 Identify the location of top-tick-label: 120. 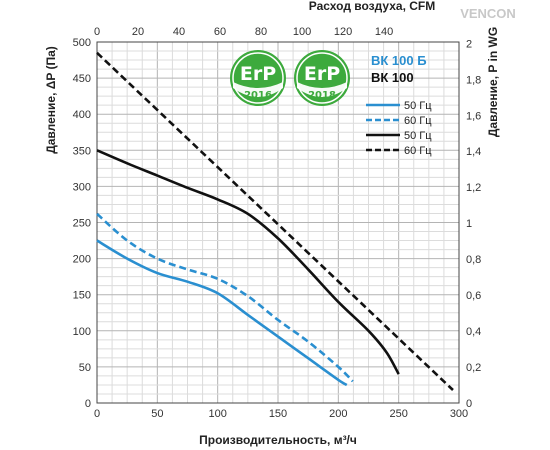
(343, 32).